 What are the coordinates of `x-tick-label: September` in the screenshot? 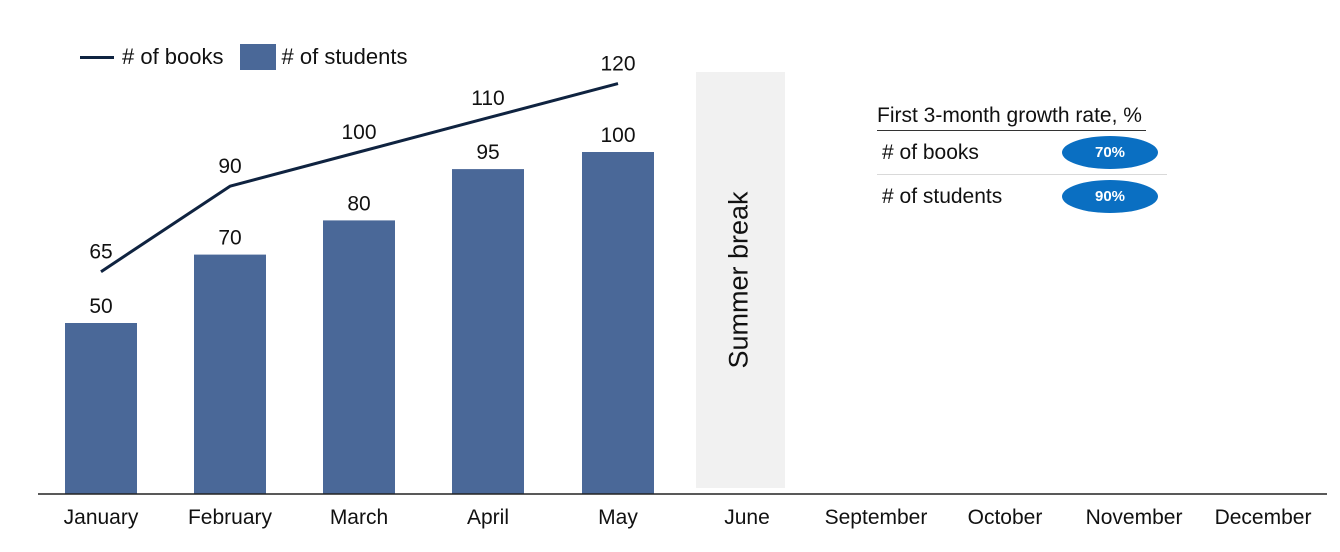 It's located at (876, 517).